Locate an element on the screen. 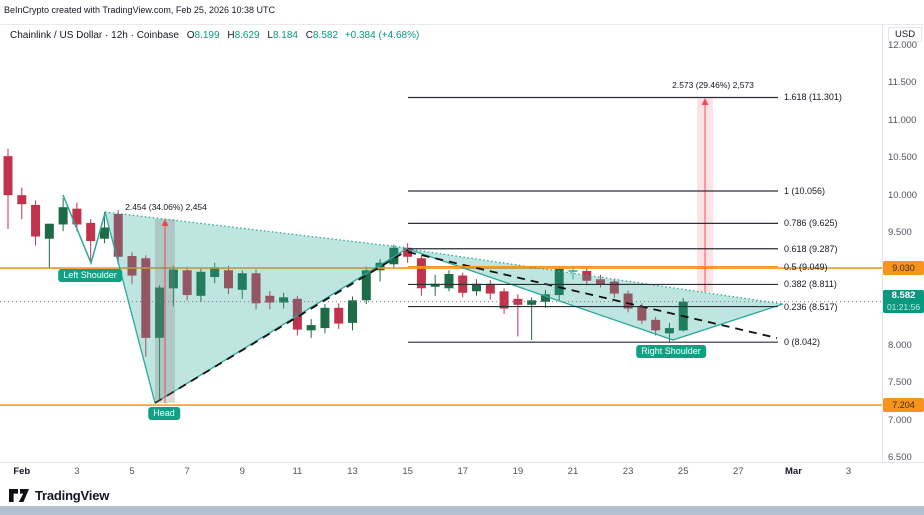 The image size is (924, 515). top-separator is located at coordinates (462, 24).